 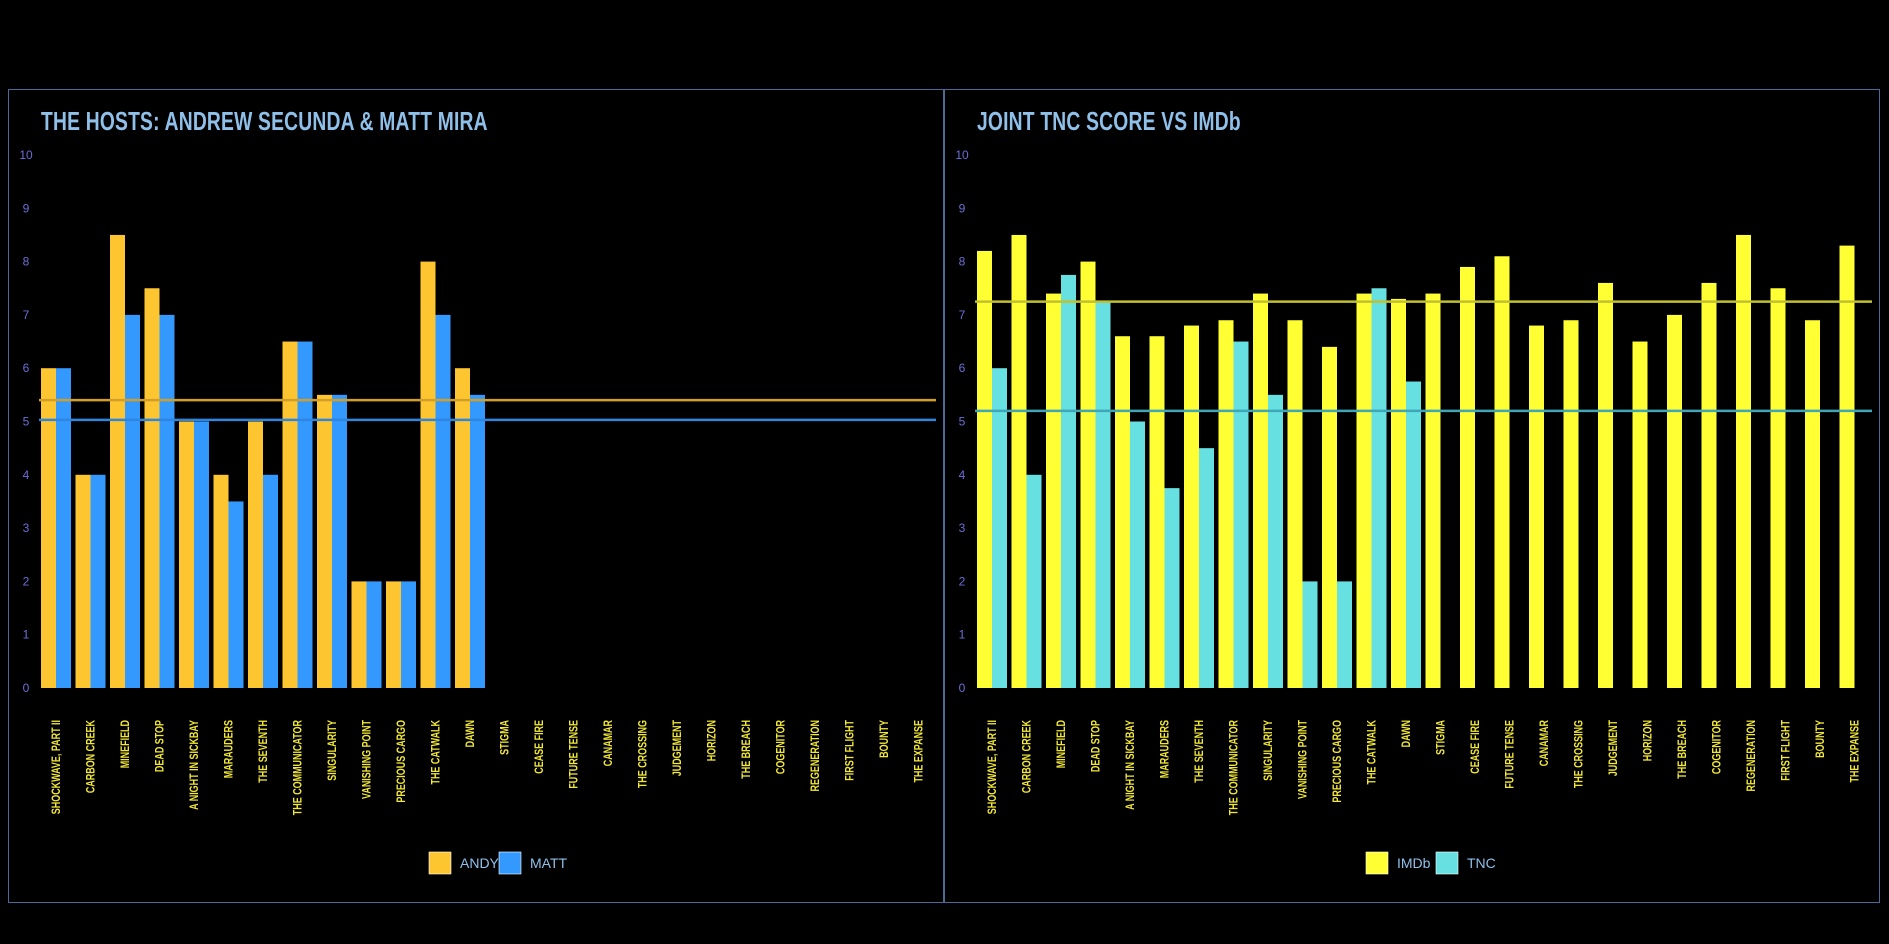 What do you see at coordinates (1413, 534) in the screenshot?
I see `bar-tnc-dawn` at bounding box center [1413, 534].